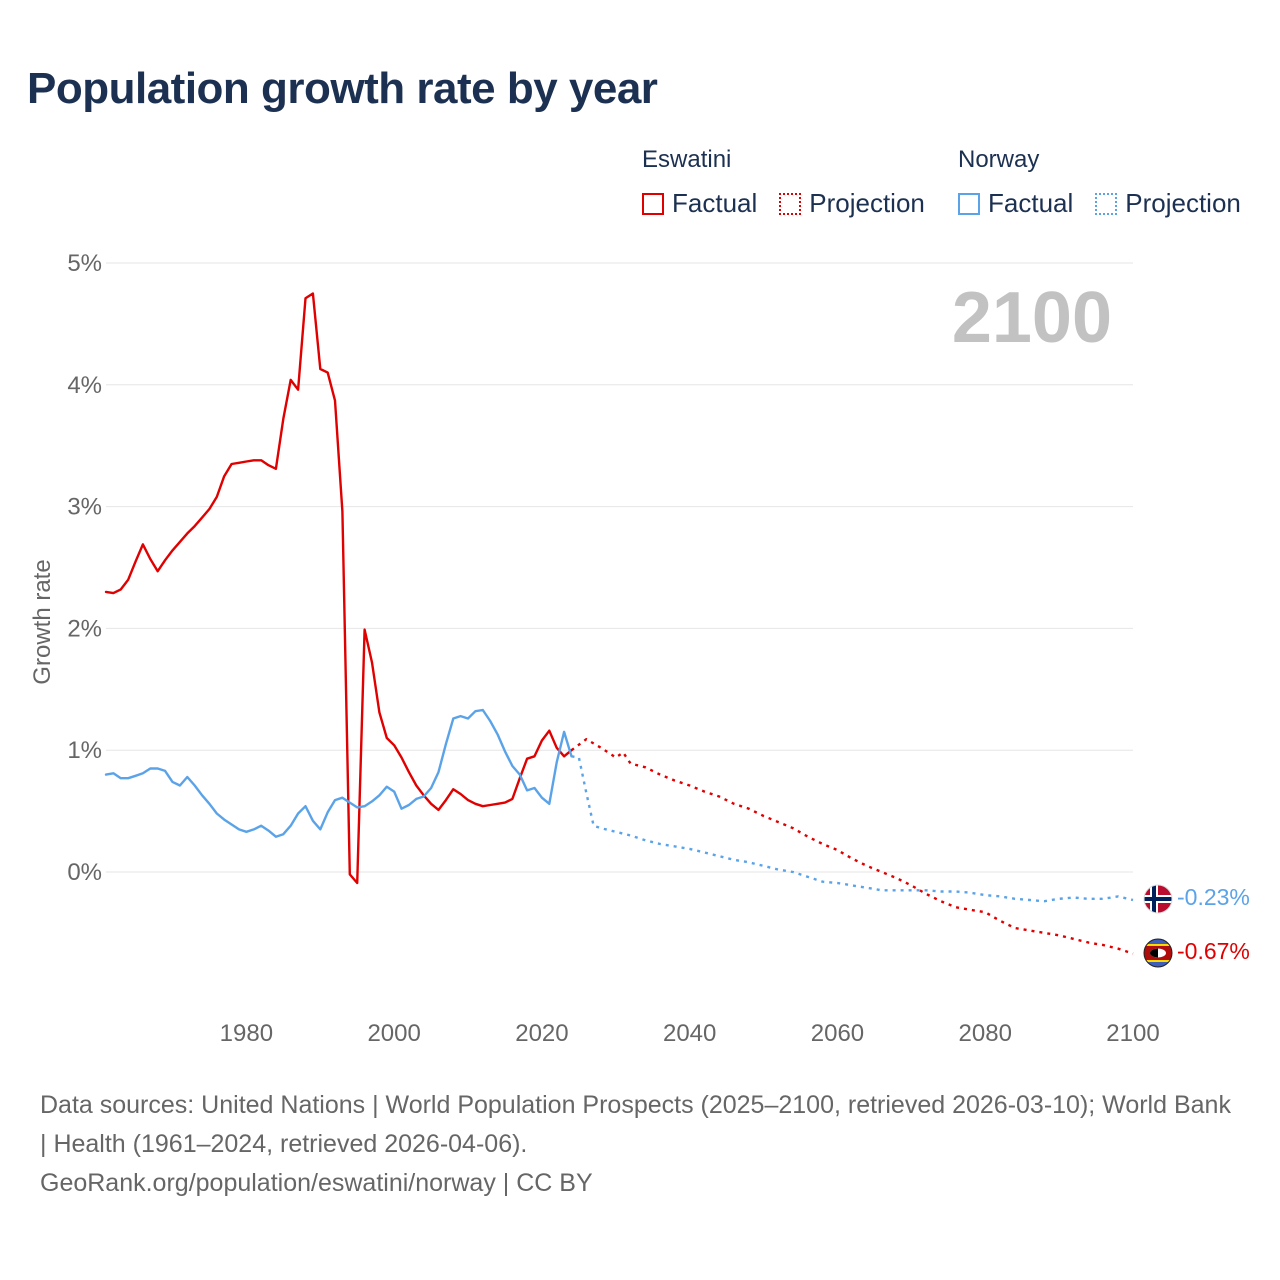 Image resolution: width=1280 pixels, height=1280 pixels. I want to click on y-tick-label: 0%, so click(84, 872).